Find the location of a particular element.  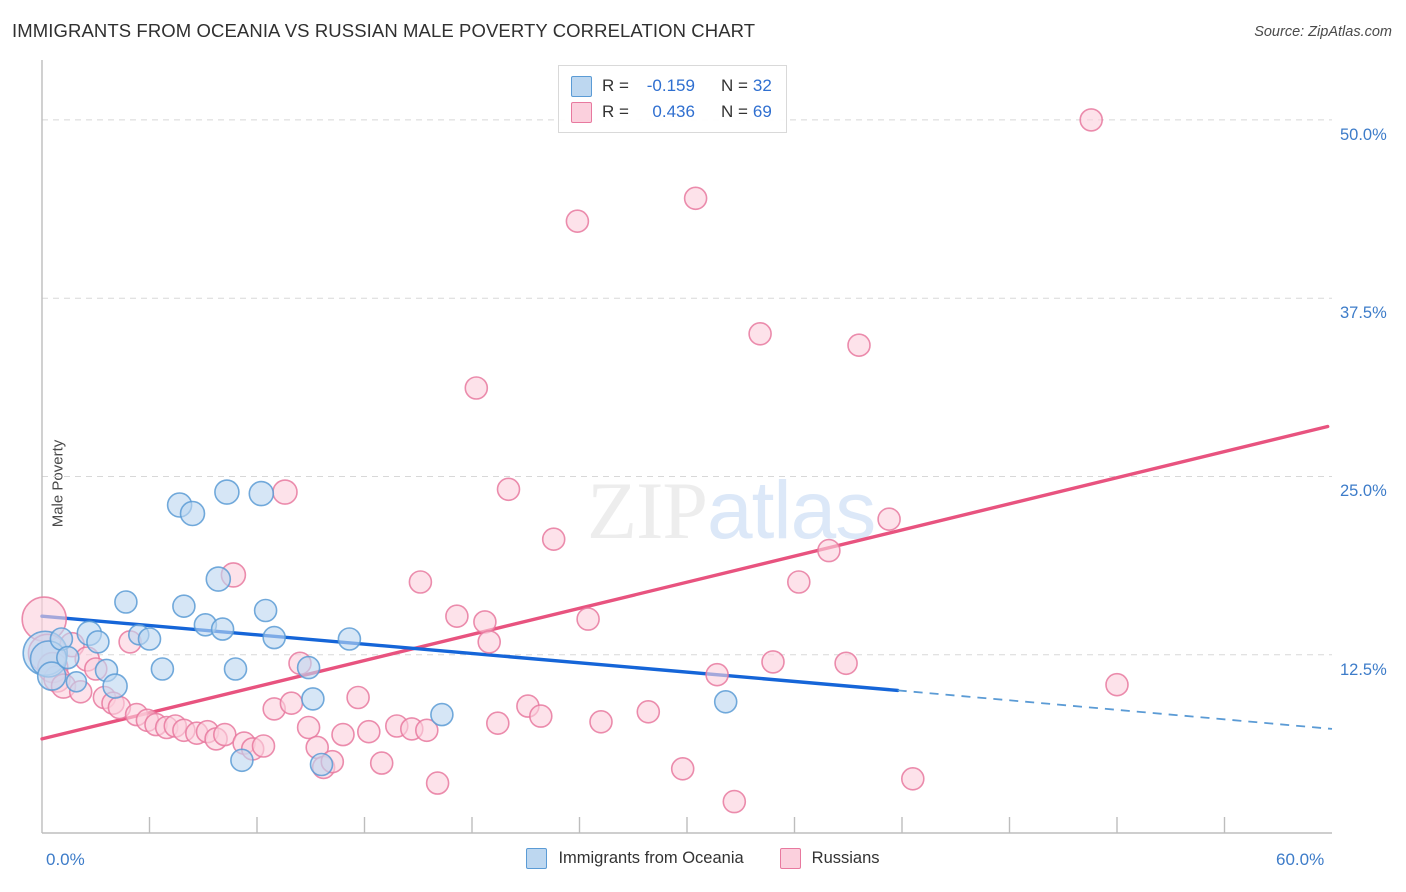

source-attribution: Source: ZipAtlas.com is located at coordinates (1323, 32).